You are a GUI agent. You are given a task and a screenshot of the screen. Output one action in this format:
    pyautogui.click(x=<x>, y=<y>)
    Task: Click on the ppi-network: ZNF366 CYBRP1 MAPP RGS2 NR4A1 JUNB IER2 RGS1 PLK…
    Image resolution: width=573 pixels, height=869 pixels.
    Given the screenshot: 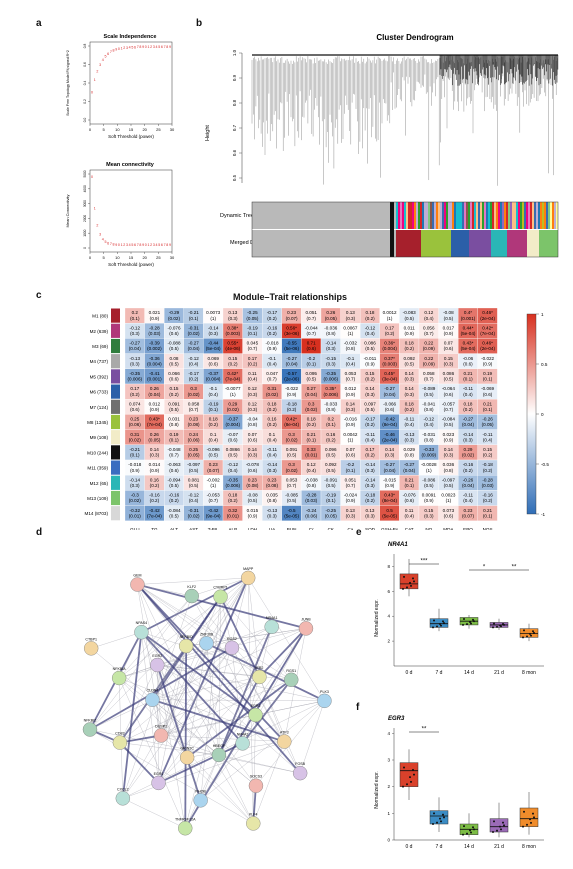 What is the action you would take?
    pyautogui.click(x=207, y=701)
    